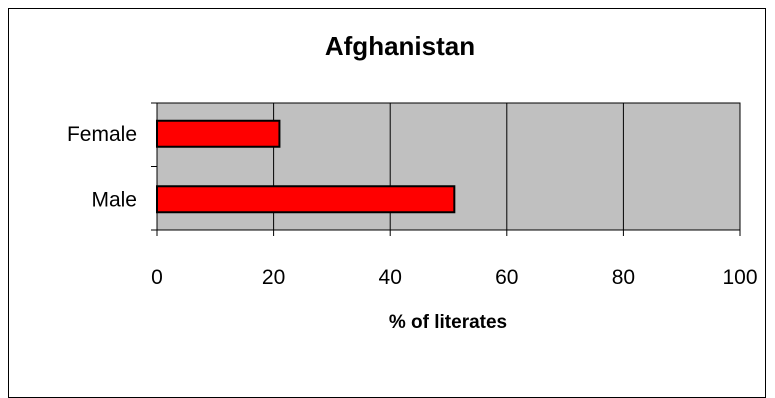 The image size is (775, 398). I want to click on x-tick-label: 20, so click(273, 277).